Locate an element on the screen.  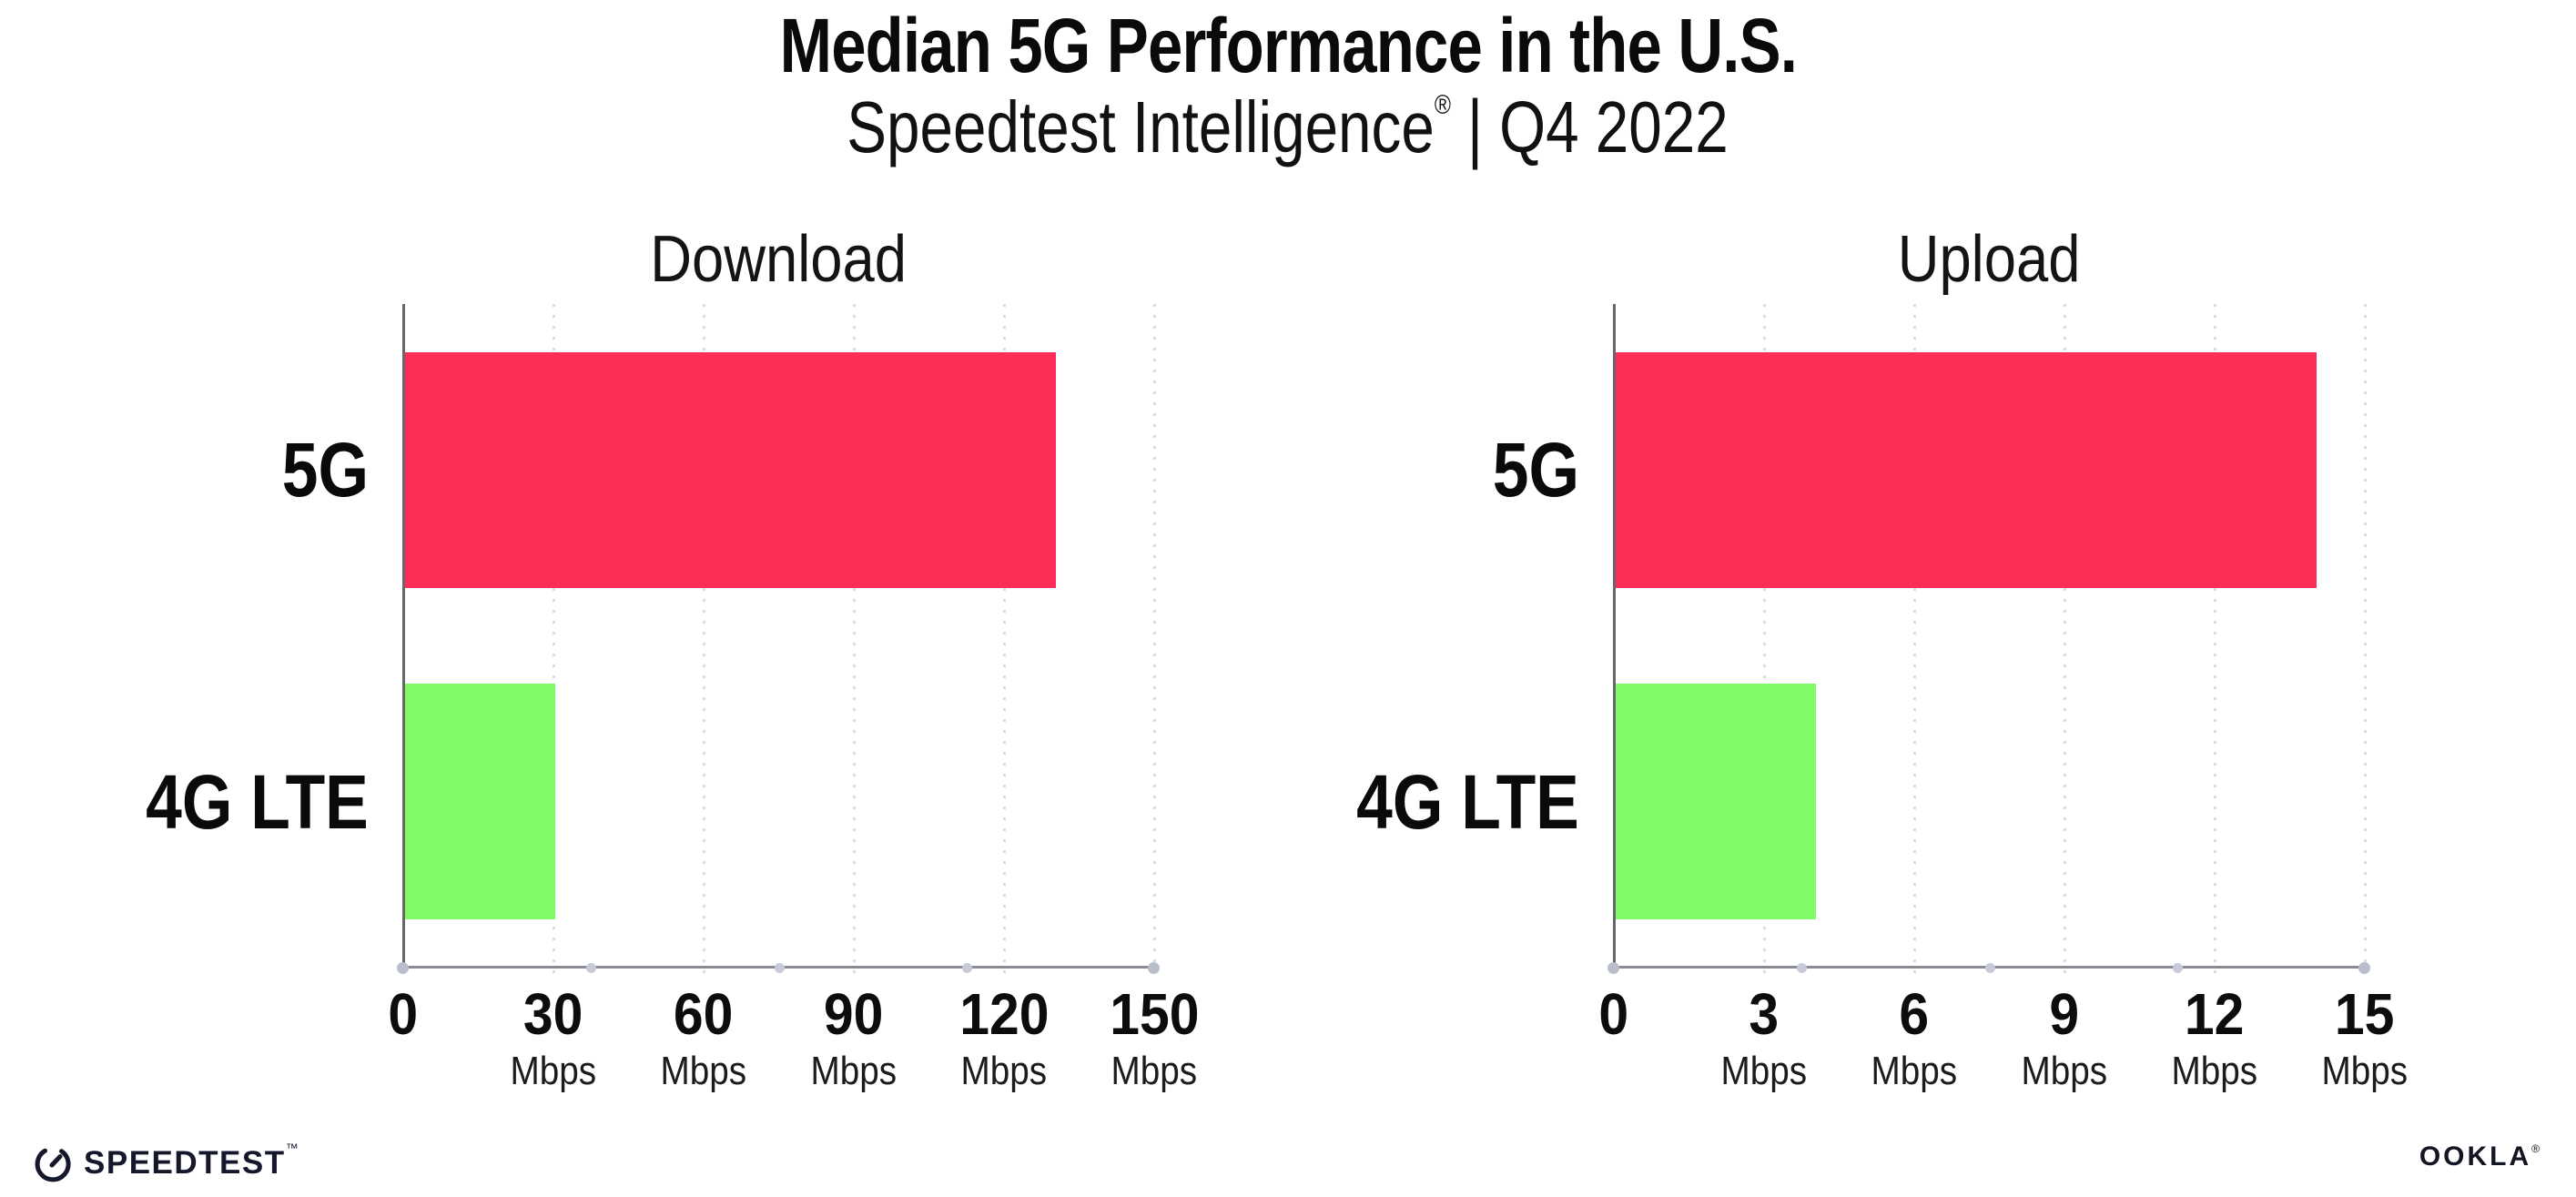
download-tick-90: 90 Mbps is located at coordinates (854, 1037).